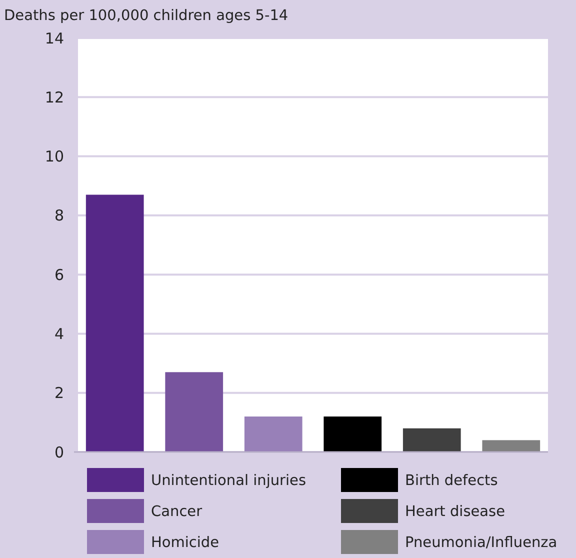 The width and height of the screenshot is (576, 558). What do you see at coordinates (54, 97) in the screenshot?
I see `y-tick-label: 12` at bounding box center [54, 97].